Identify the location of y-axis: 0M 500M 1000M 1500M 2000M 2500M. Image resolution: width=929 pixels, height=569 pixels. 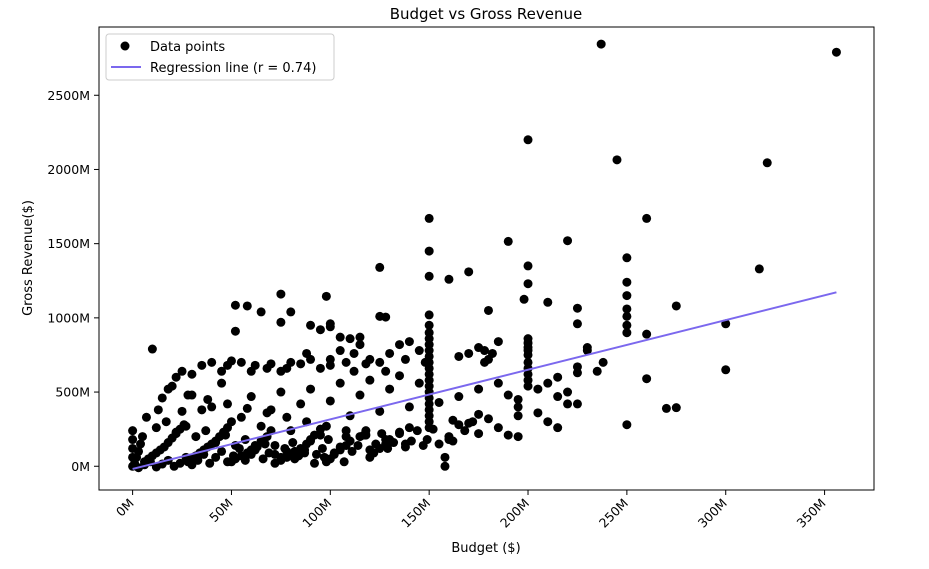
(73, 281).